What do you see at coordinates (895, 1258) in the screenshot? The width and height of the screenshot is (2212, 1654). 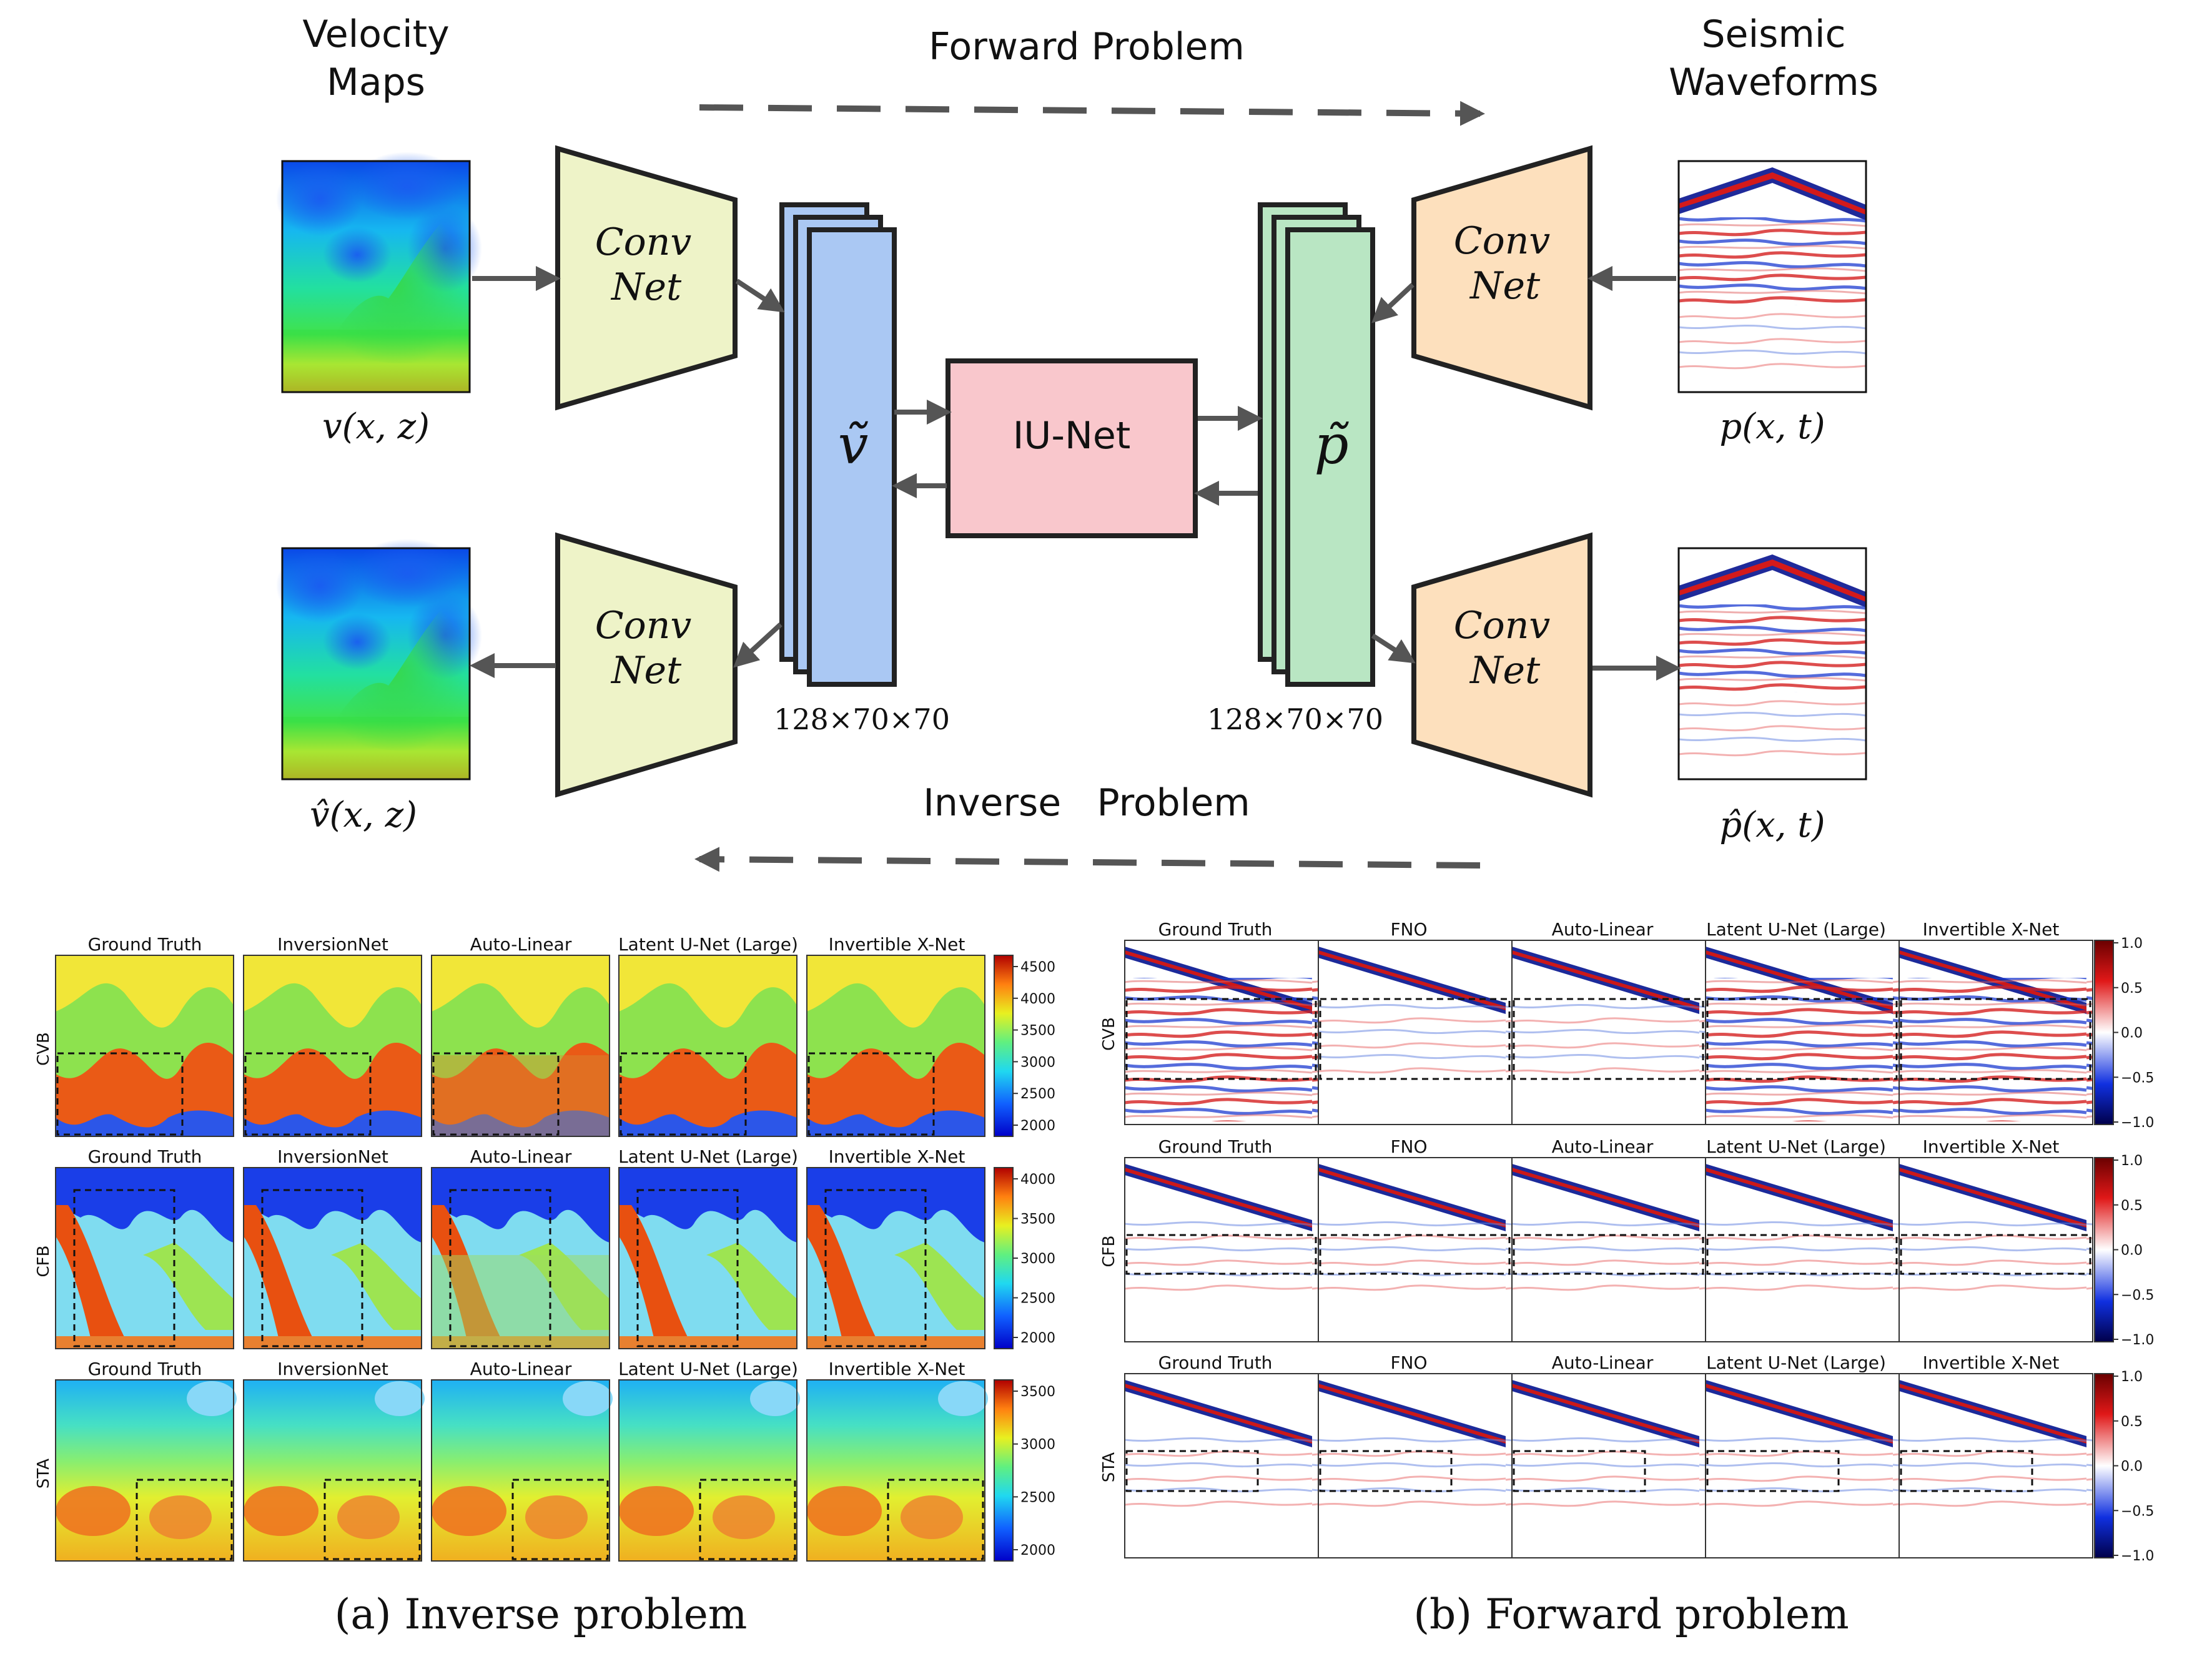 I see `inverse-map-cfb-invertible-xnet` at bounding box center [895, 1258].